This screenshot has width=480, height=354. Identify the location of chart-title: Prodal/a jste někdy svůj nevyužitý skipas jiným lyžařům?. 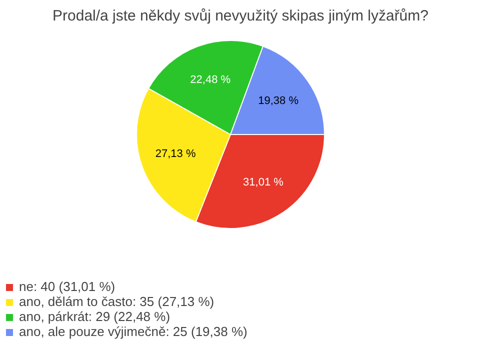
(240, 16).